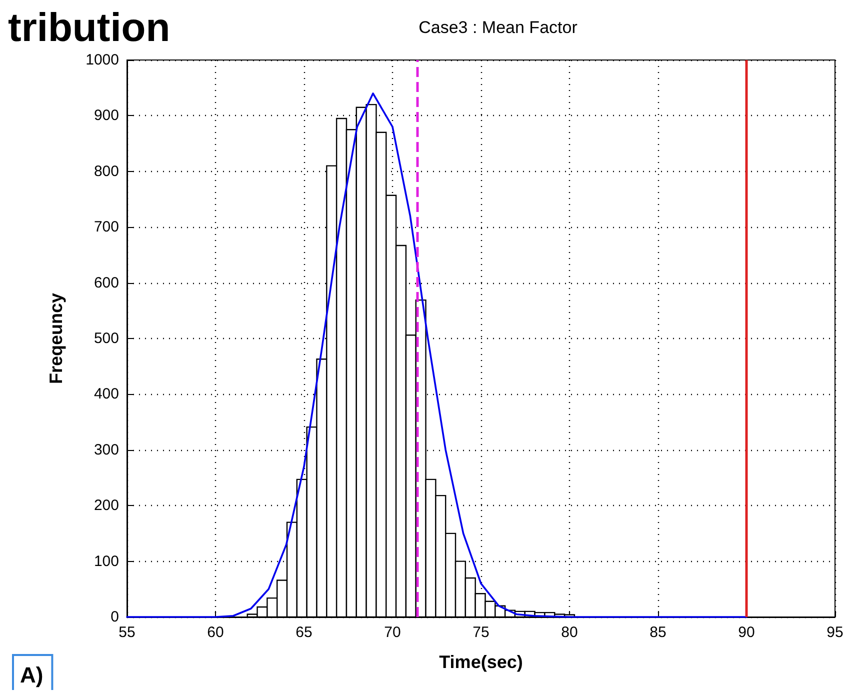 This screenshot has width=861, height=698. What do you see at coordinates (569, 632) in the screenshot?
I see `x-tick-label: 80` at bounding box center [569, 632].